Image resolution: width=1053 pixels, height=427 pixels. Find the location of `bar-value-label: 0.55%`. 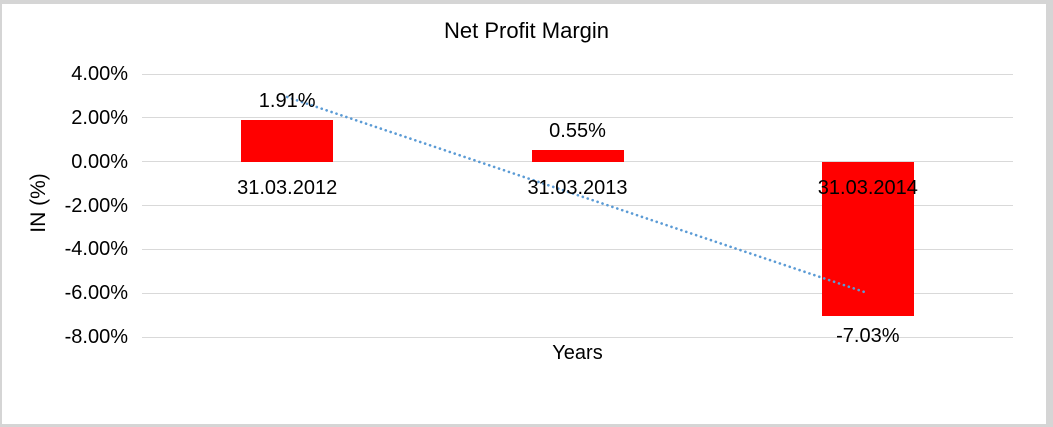

bar-value-label: 0.55% is located at coordinates (577, 130).